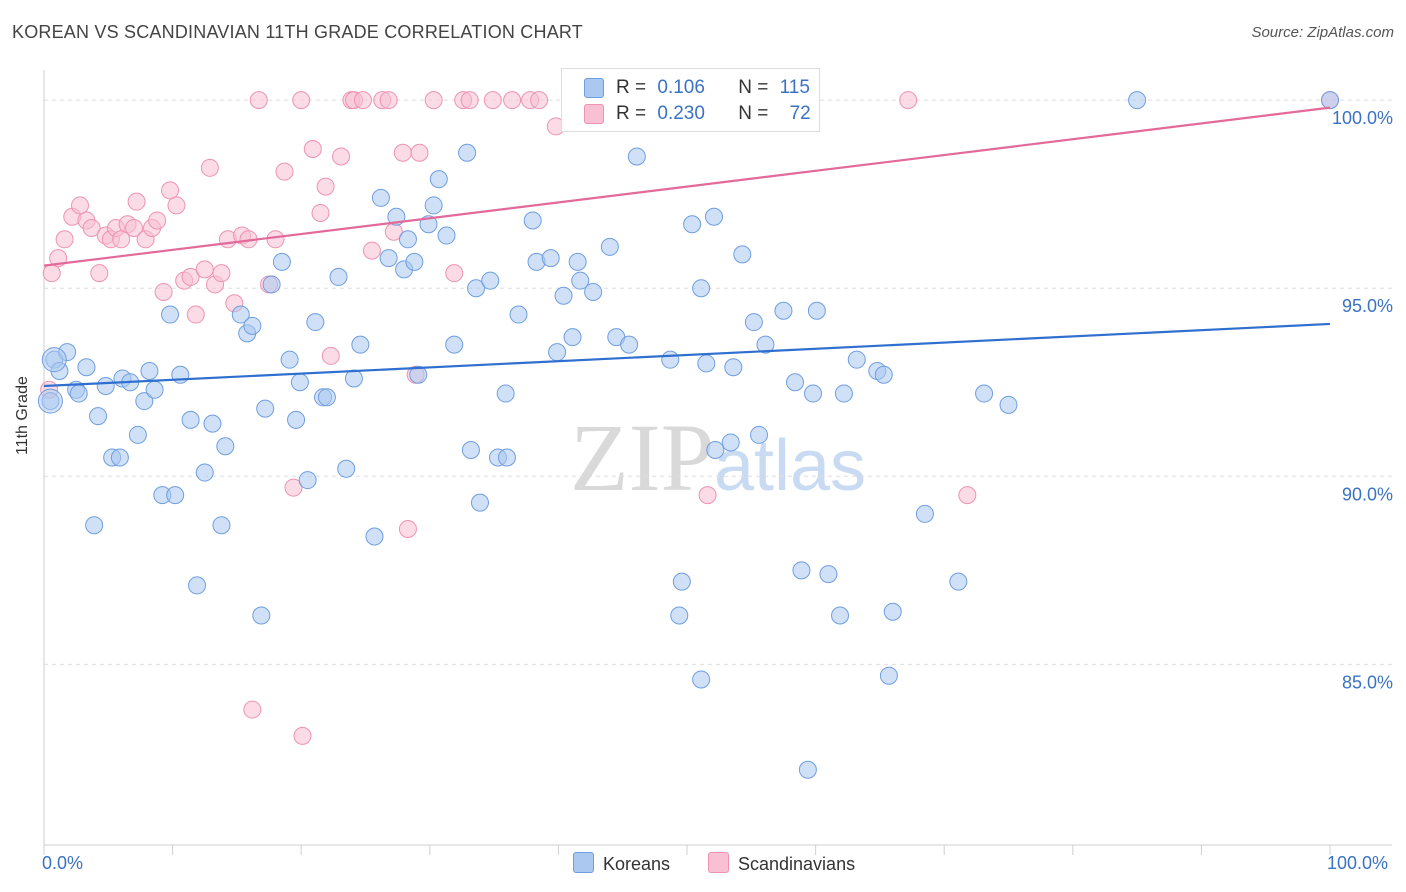 Image resolution: width=1406 pixels, height=892 pixels. What do you see at coordinates (718, 862) in the screenshot?
I see `legend-scandinavians-swatch` at bounding box center [718, 862].